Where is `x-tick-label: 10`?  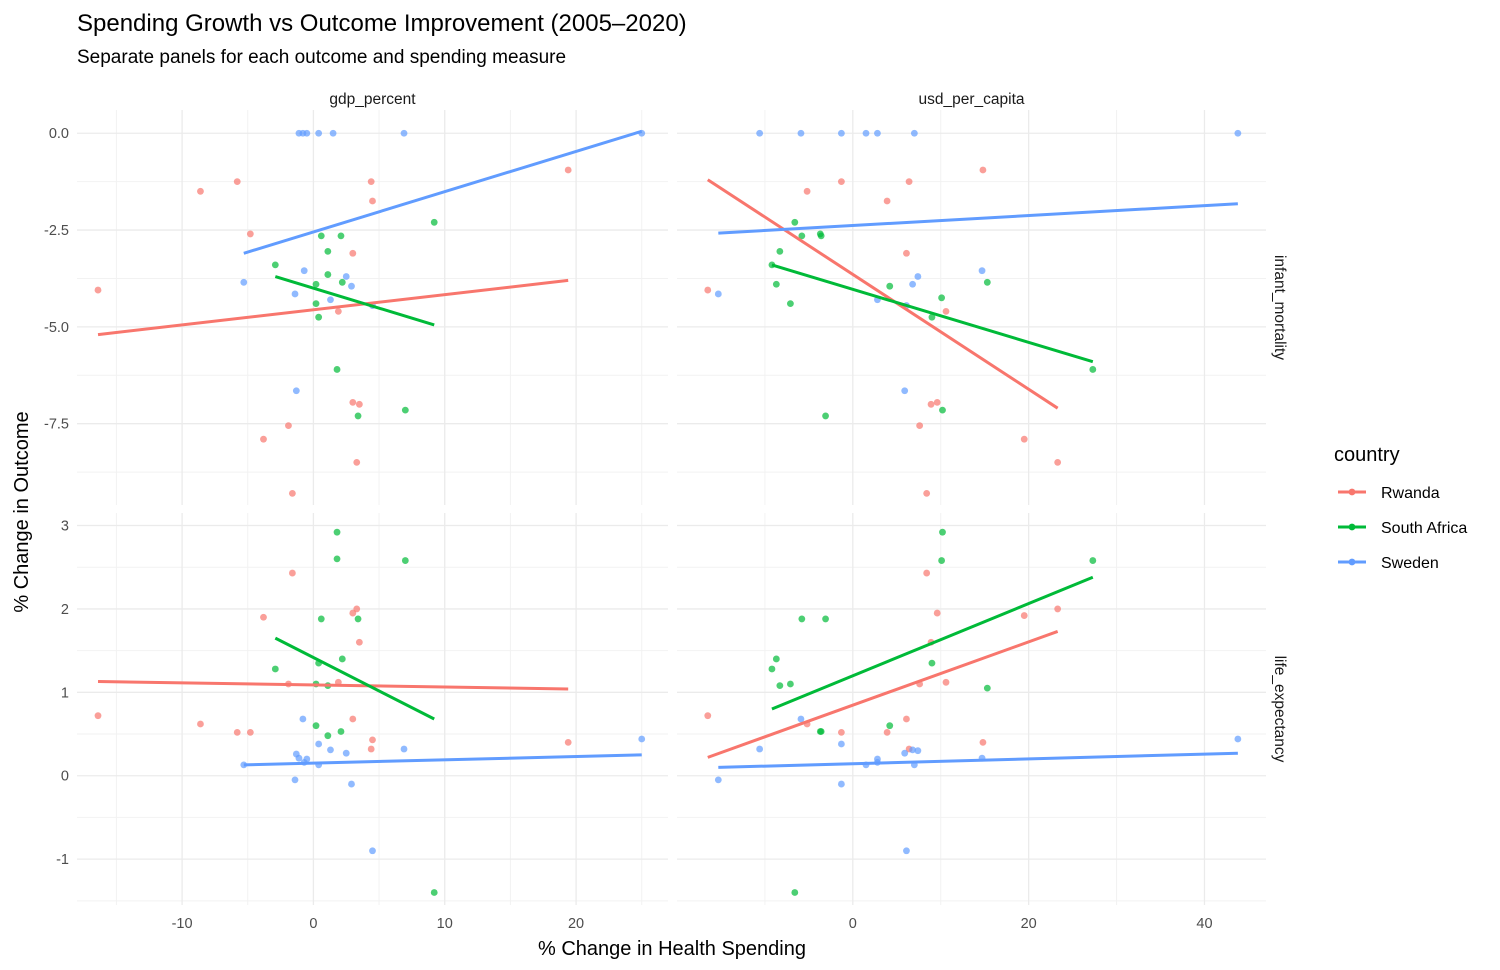 x-tick-label: 10 is located at coordinates (445, 924).